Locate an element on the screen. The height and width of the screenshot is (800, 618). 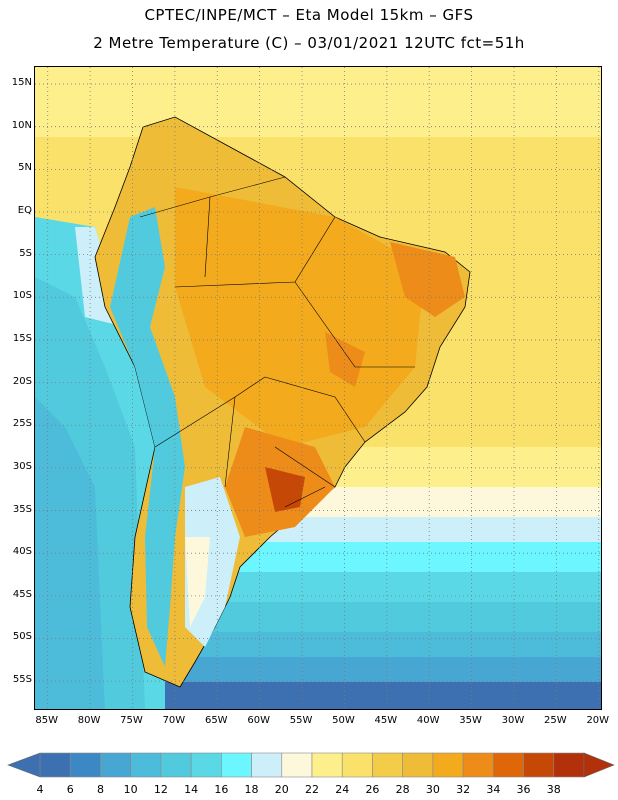
colorbar-tick-label: 20 is located at coordinates (281, 789).